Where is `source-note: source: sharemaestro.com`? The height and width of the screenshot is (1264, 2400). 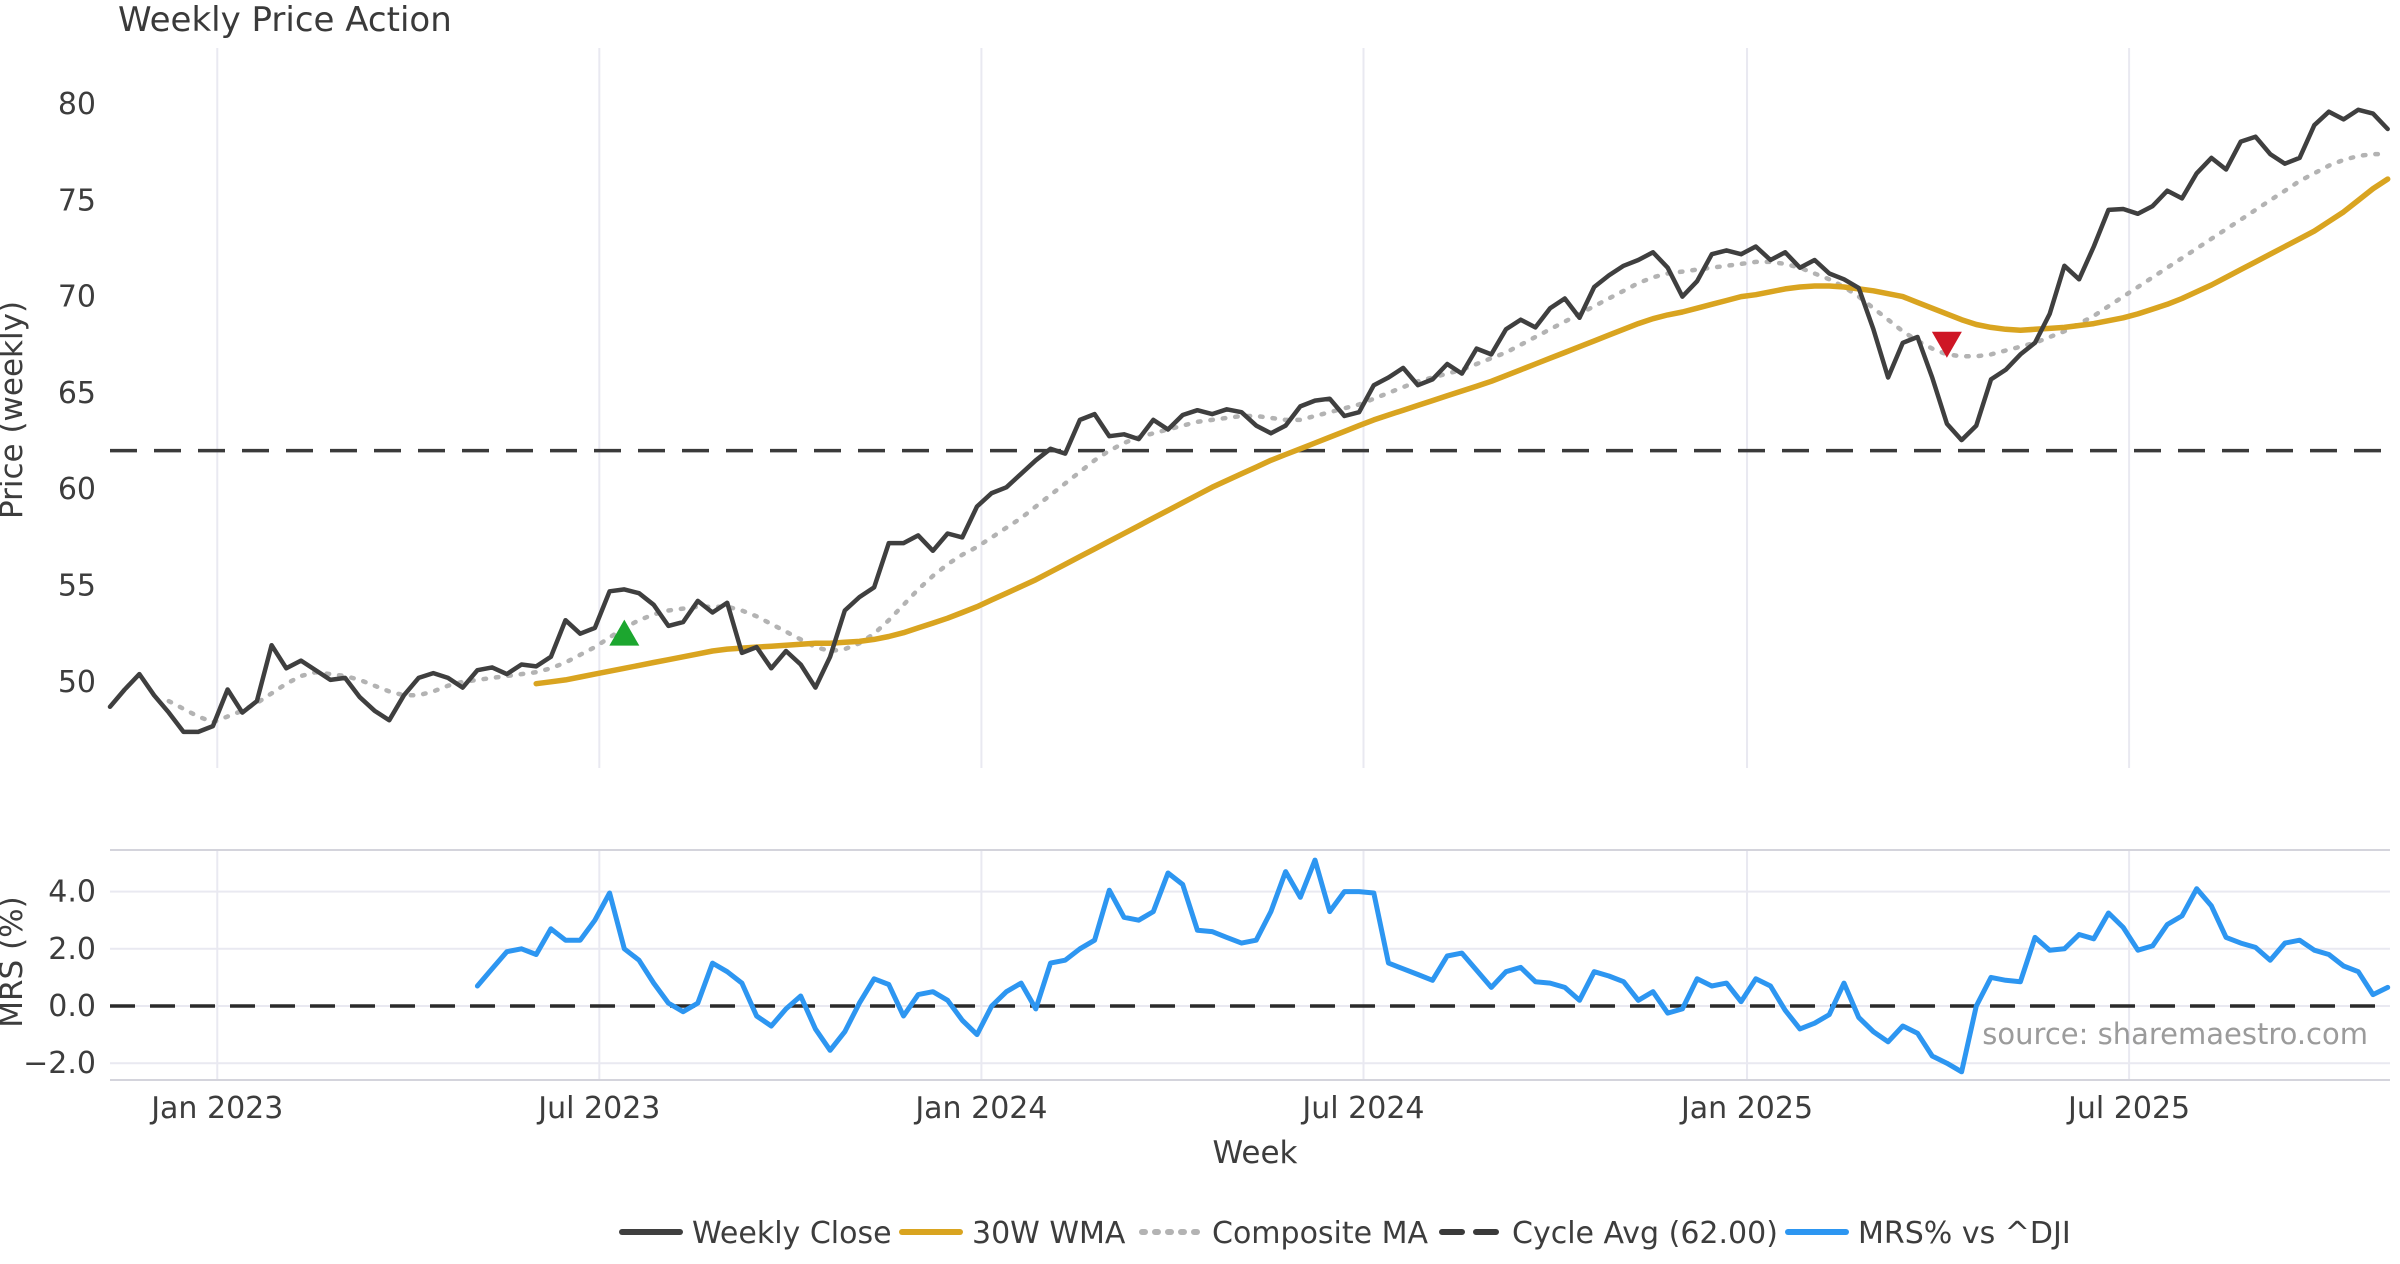
source-note: source: sharemaestro.com is located at coordinates (2175, 1034).